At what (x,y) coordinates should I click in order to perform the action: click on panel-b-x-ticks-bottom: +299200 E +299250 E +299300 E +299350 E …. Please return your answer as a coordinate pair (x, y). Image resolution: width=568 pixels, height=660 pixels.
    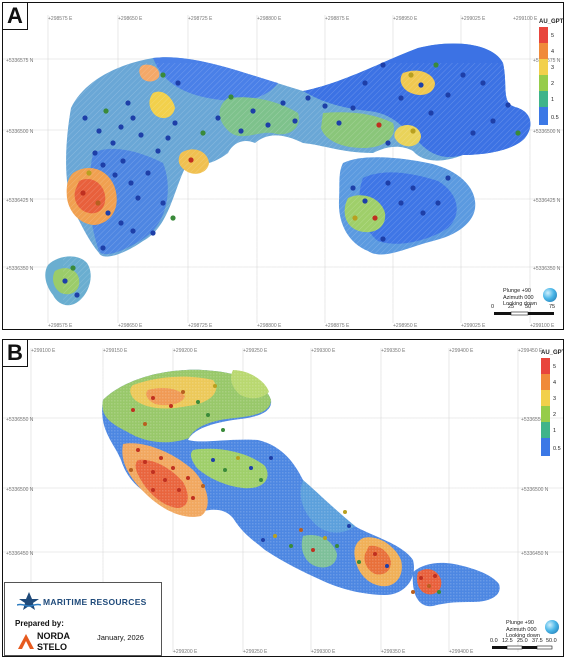
    Looking at the image, I should click on (323, 652).